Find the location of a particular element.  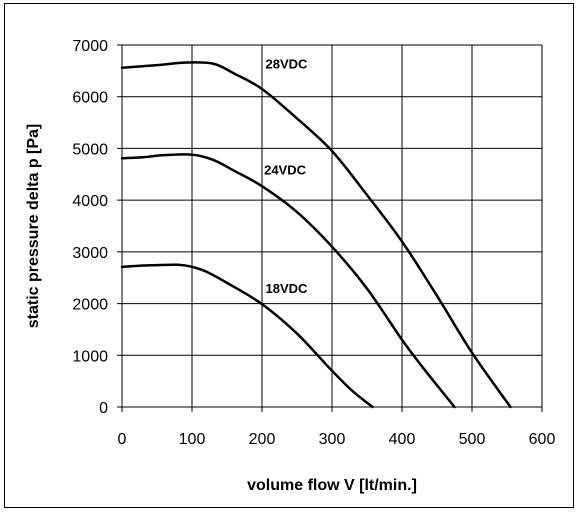

x-tick-label: 0 is located at coordinates (122, 439).